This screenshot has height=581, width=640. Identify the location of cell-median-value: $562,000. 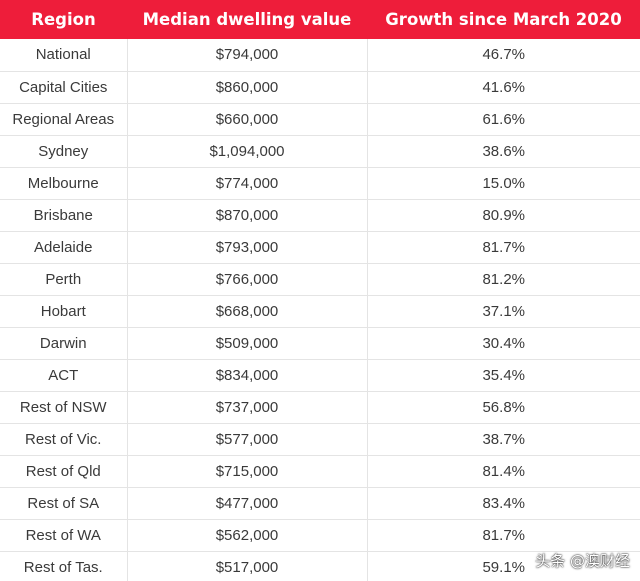
(247, 535).